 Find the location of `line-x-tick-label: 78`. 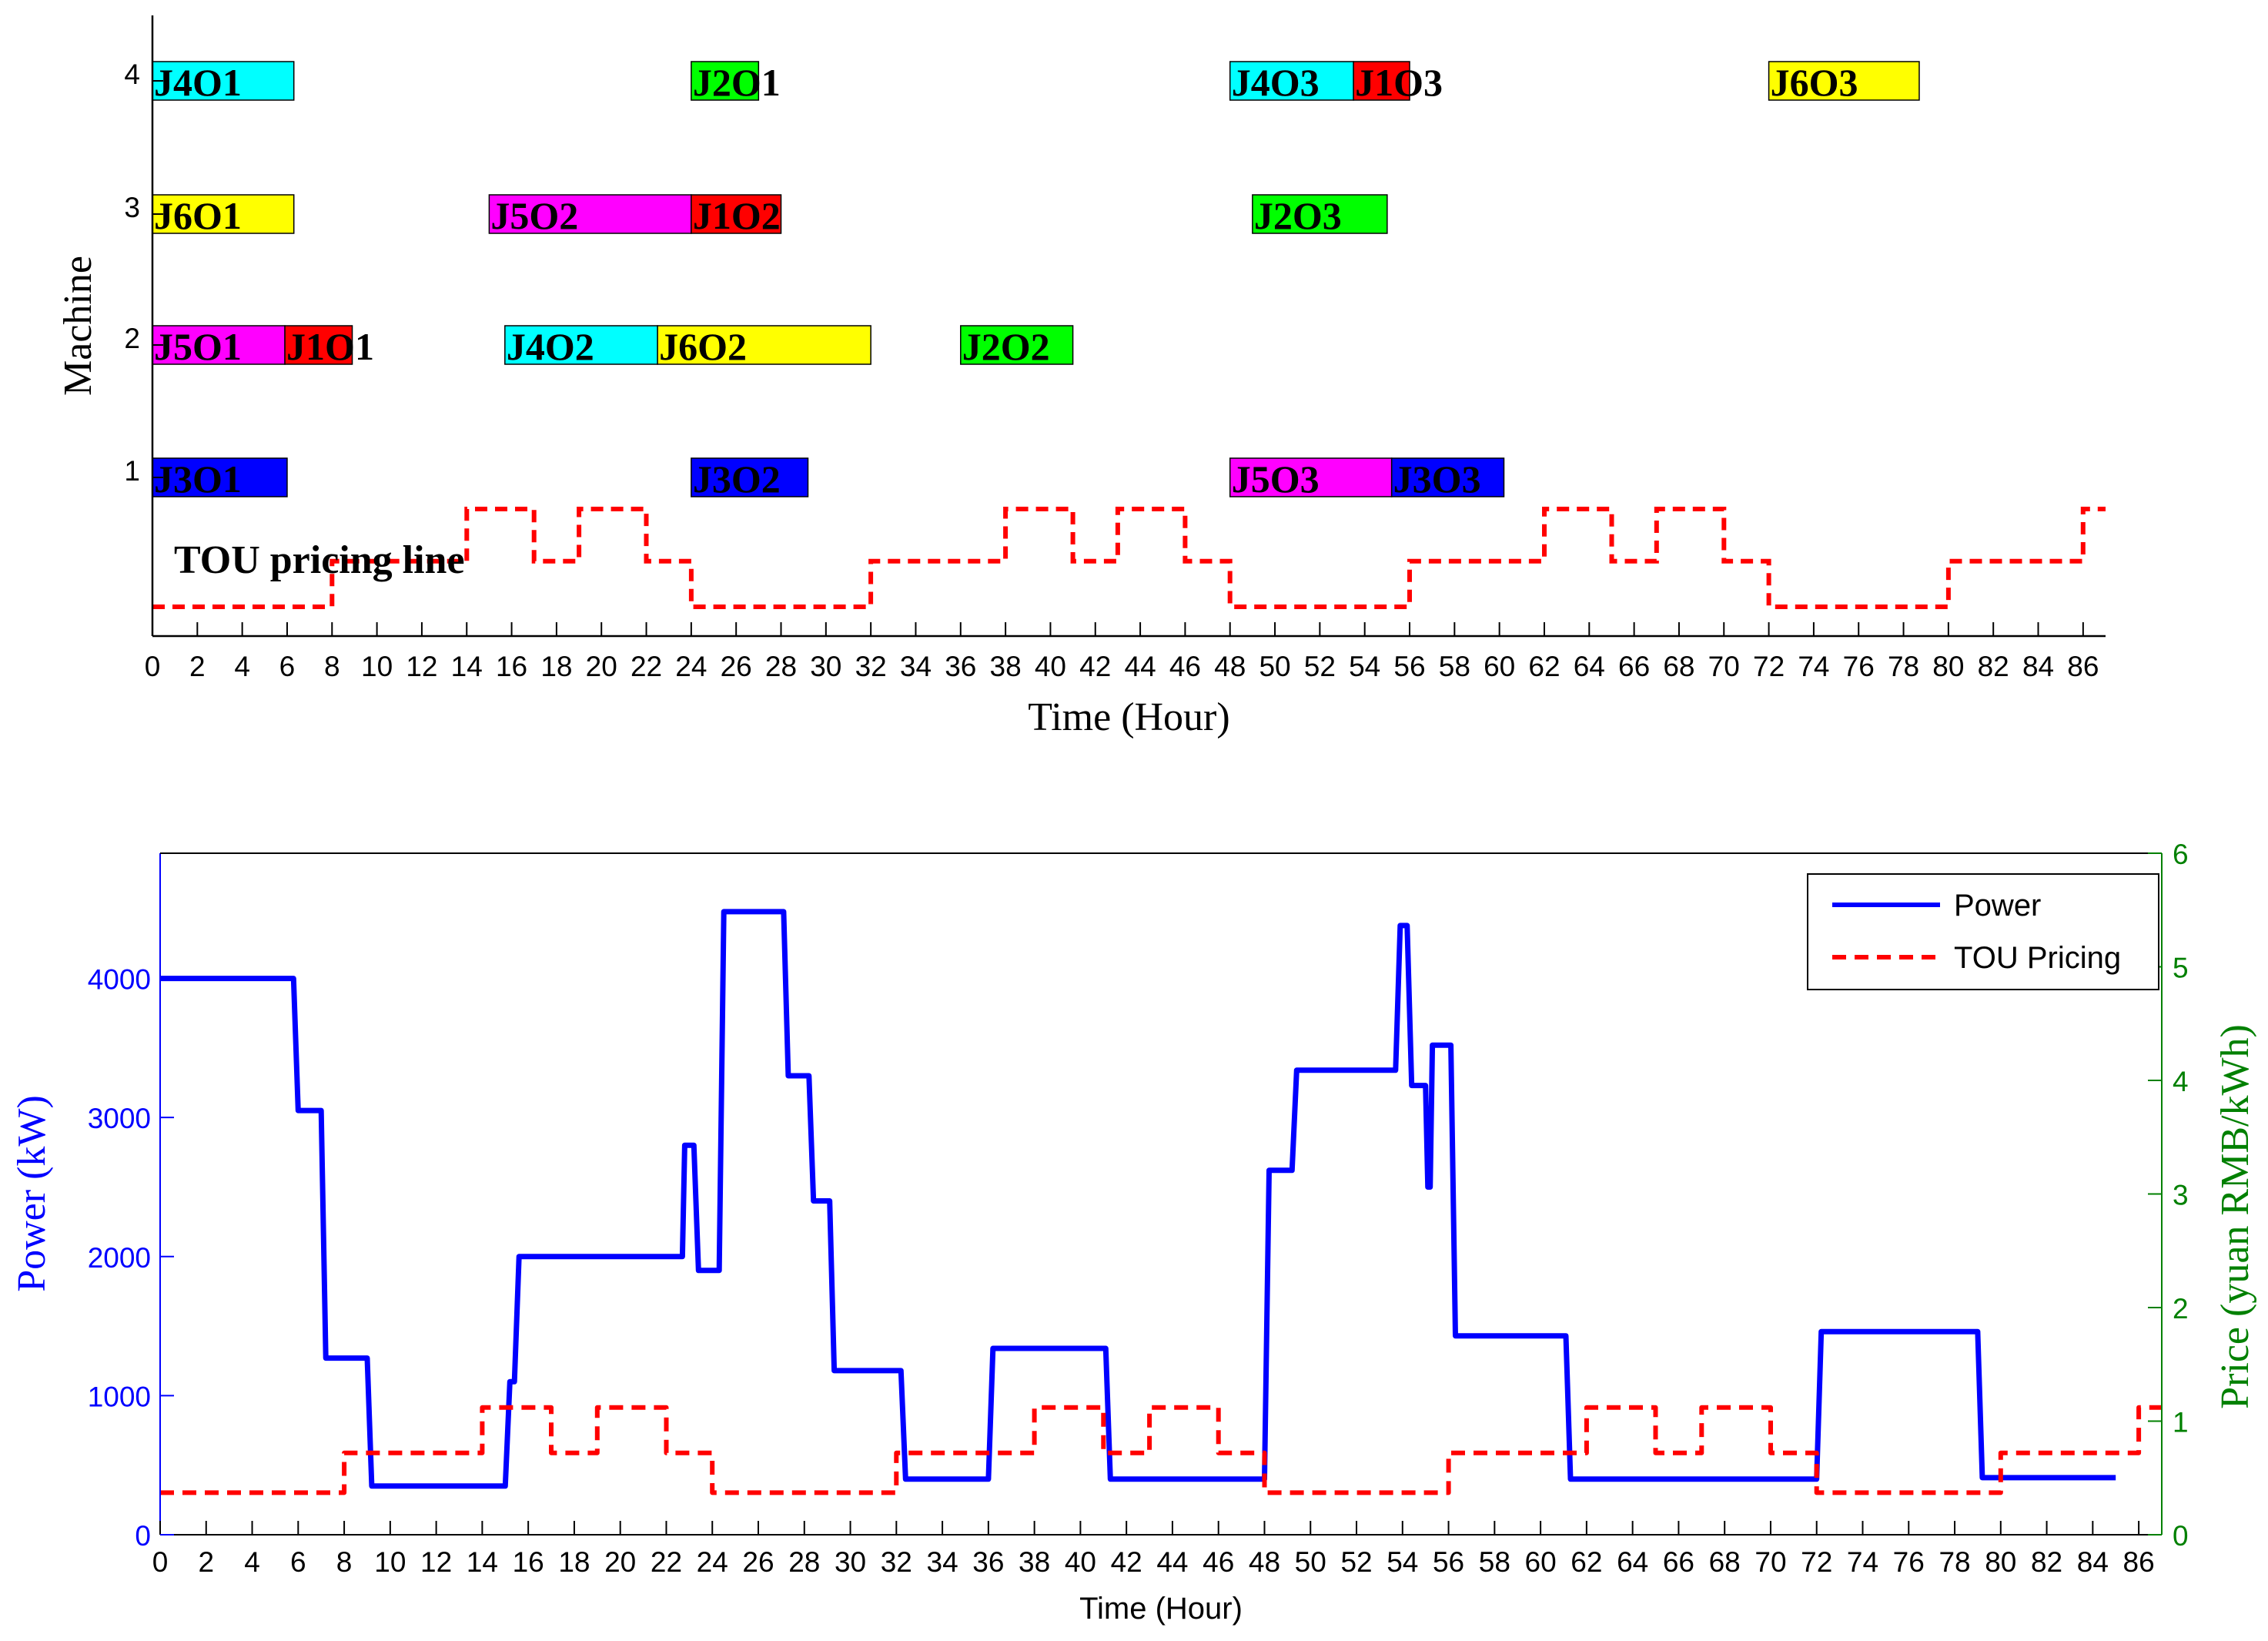

line-x-tick-label: 78 is located at coordinates (1954, 1562).